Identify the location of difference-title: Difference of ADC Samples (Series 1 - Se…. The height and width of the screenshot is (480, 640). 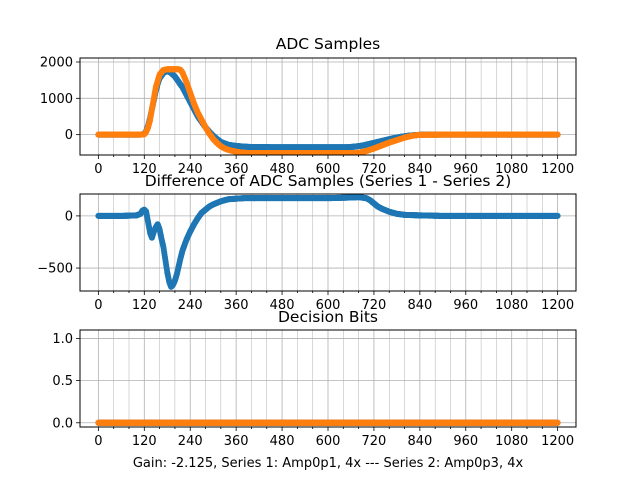
(328, 181).